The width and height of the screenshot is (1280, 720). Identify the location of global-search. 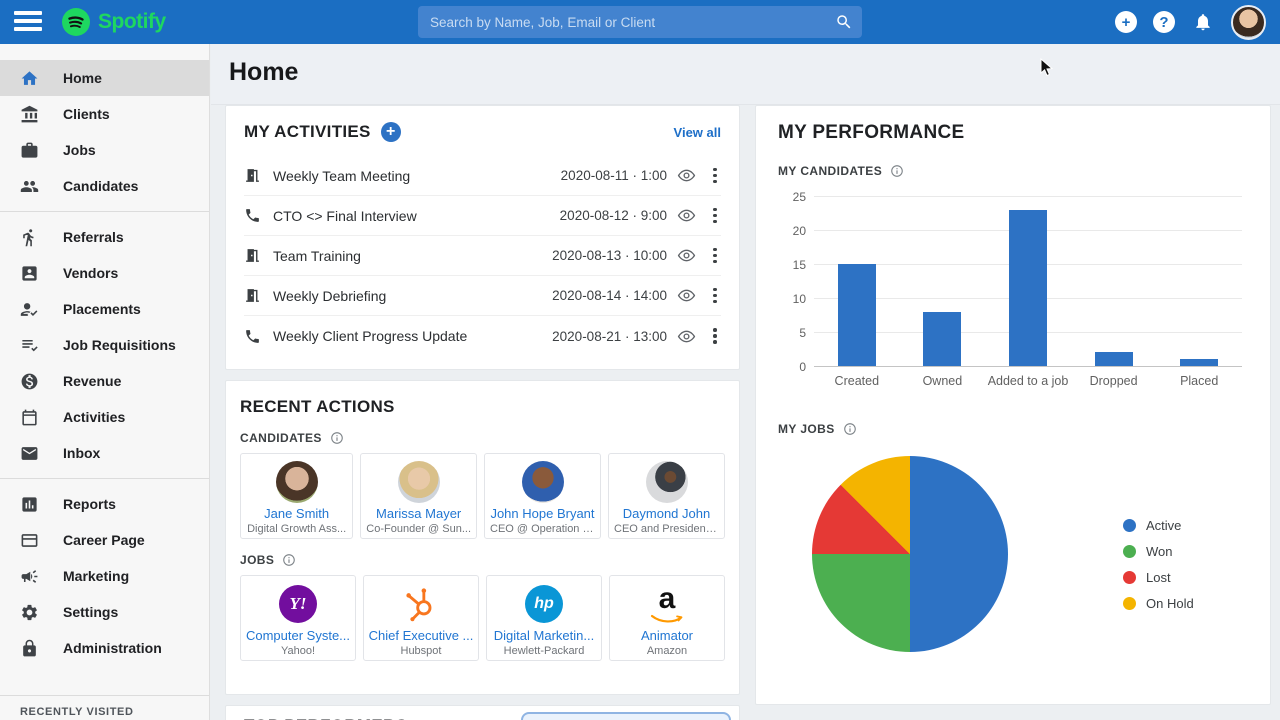
(640, 22).